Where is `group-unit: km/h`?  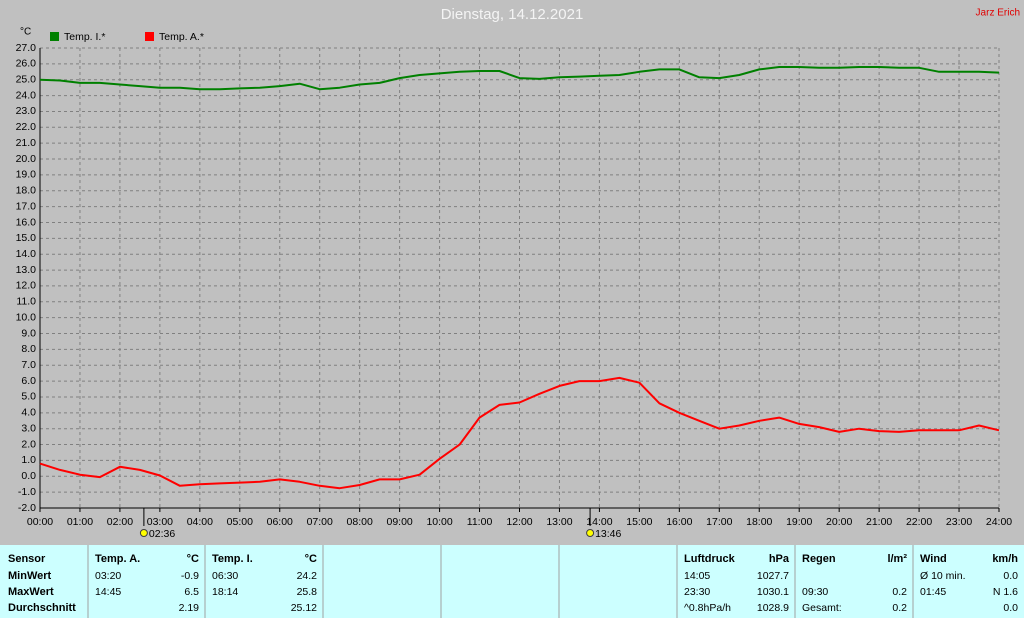 group-unit: km/h is located at coordinates (1005, 559).